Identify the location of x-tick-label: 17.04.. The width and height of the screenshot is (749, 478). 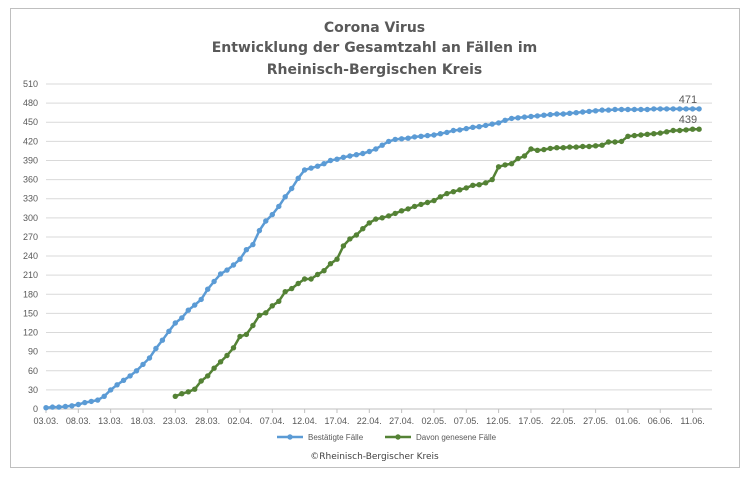
(336, 421).